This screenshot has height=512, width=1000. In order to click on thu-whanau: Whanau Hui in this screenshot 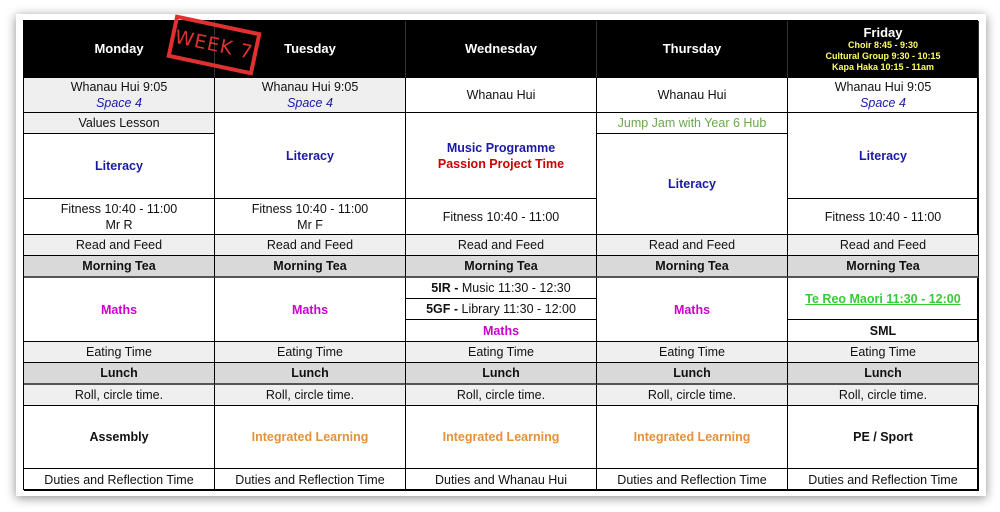, I will do `click(692, 95)`.